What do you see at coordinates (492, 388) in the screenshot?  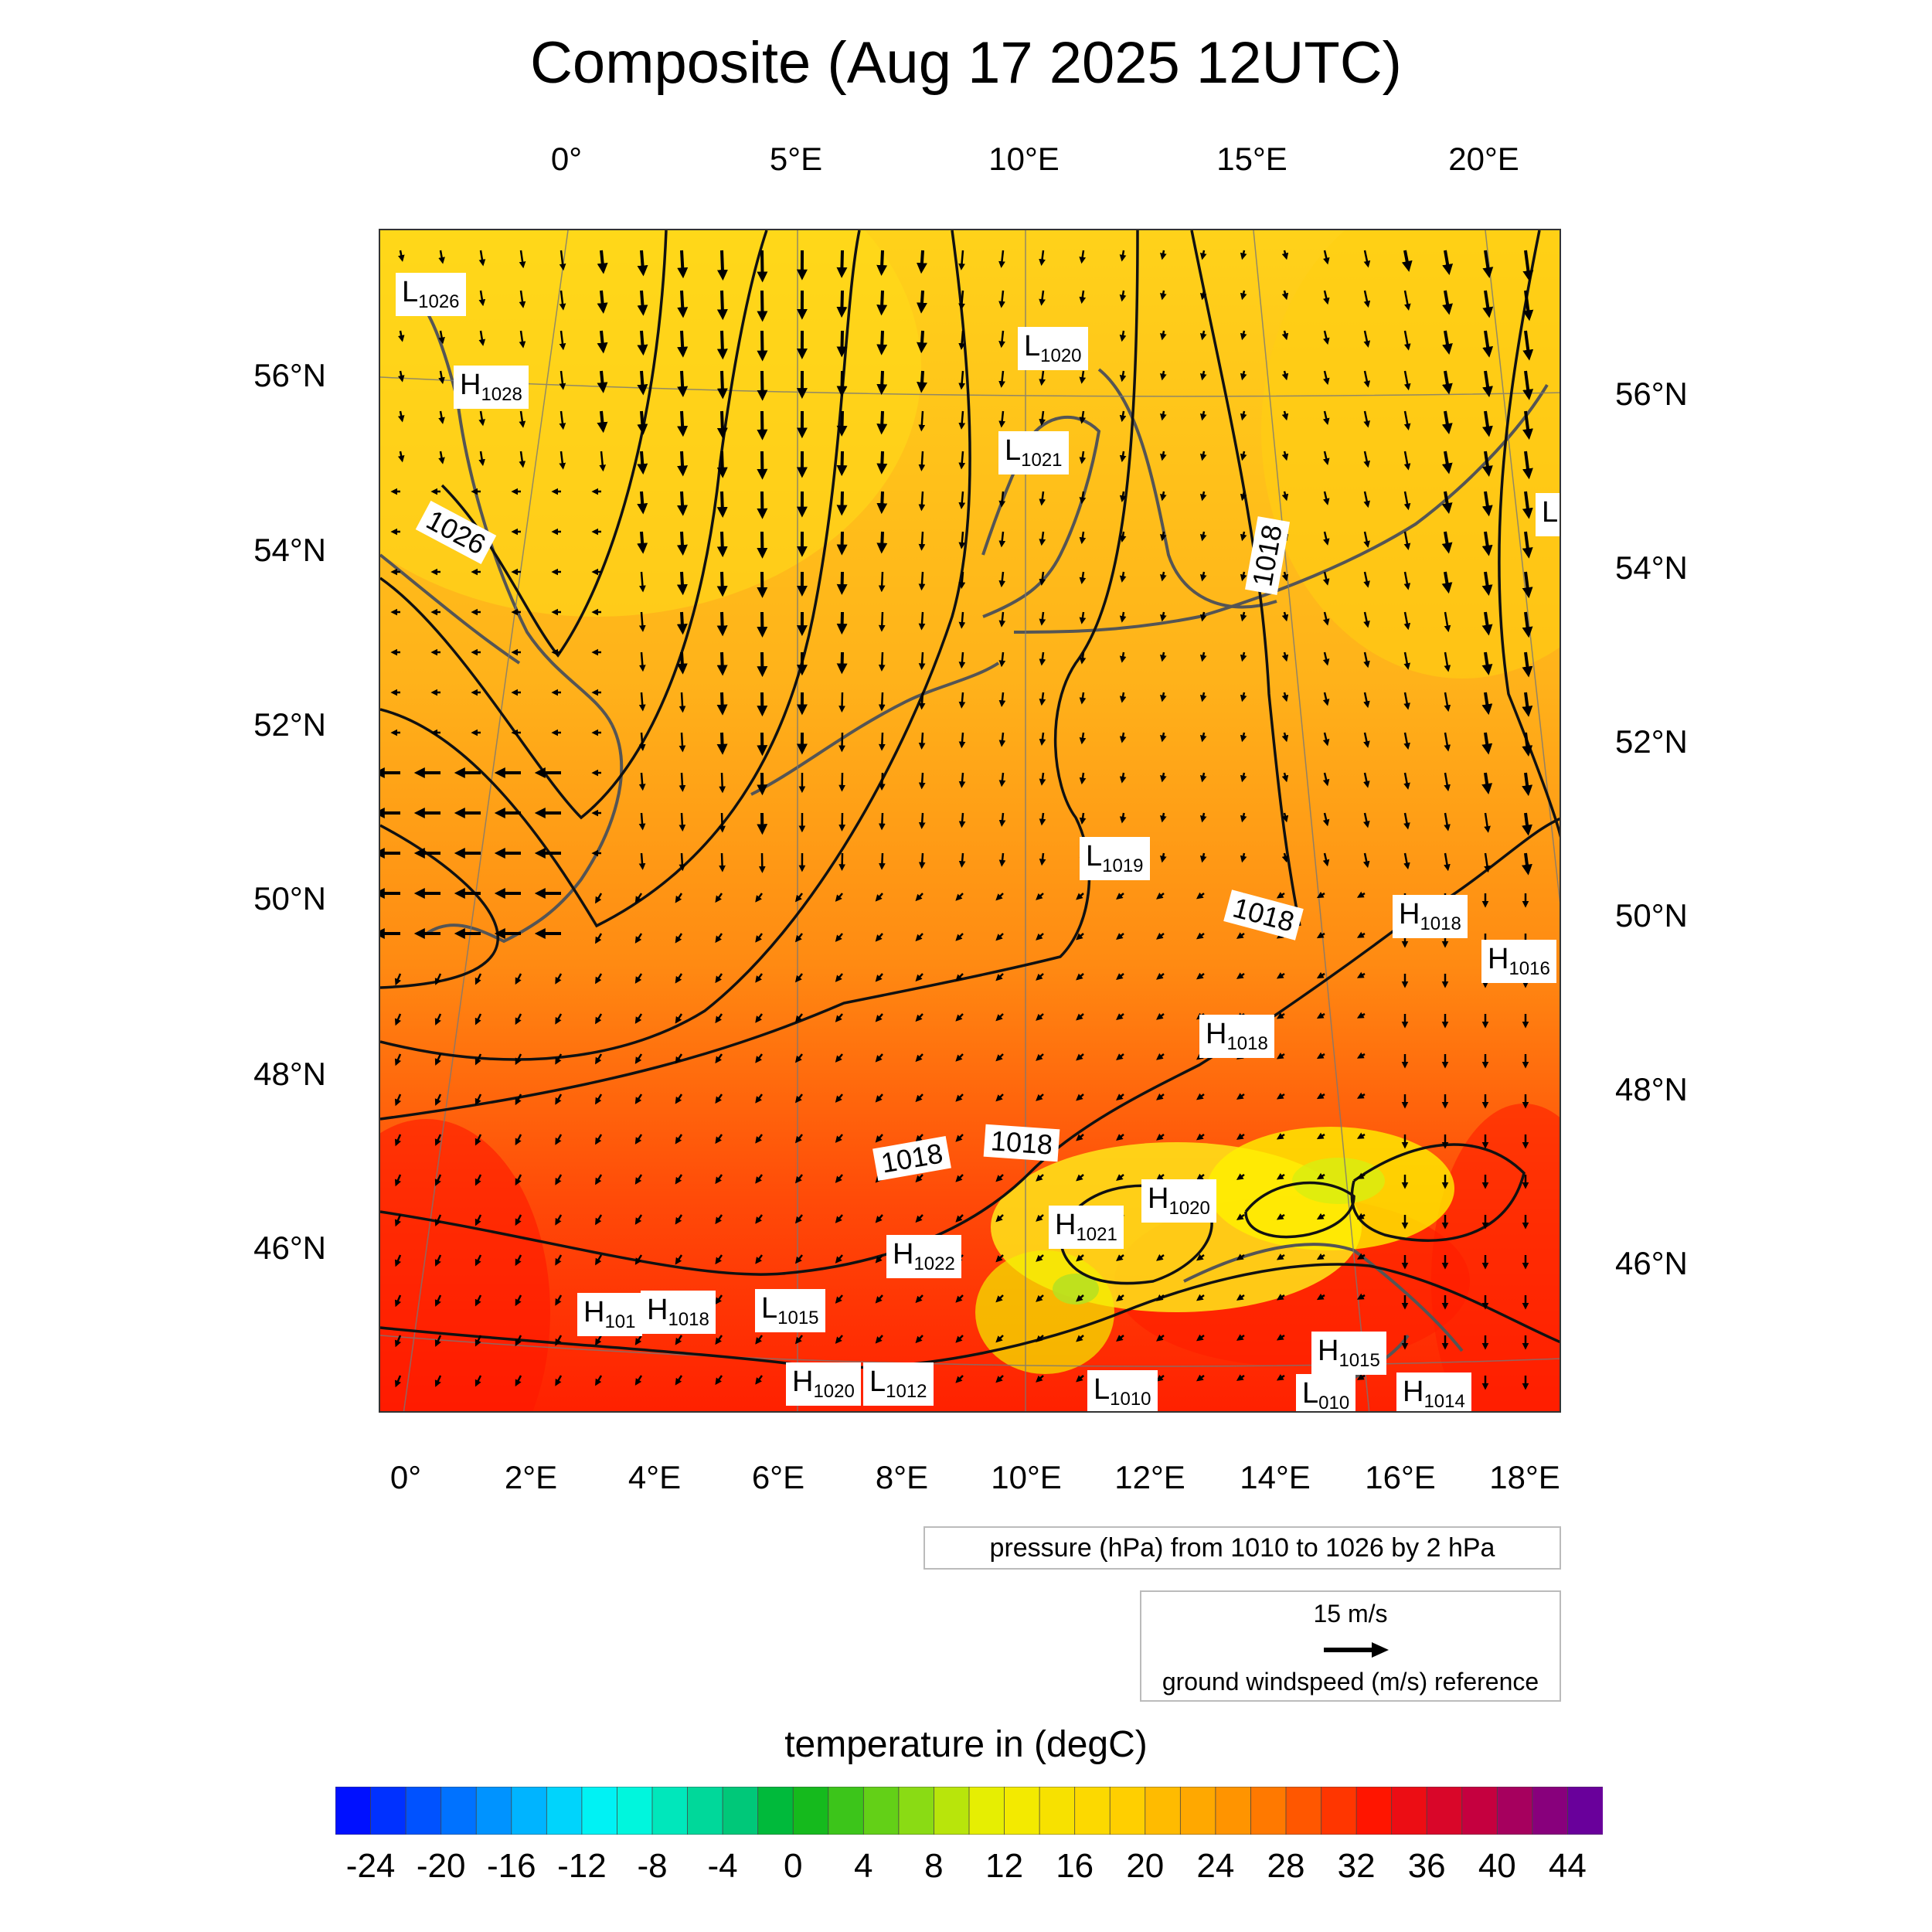 I see `pressure-center-label: H1028` at bounding box center [492, 388].